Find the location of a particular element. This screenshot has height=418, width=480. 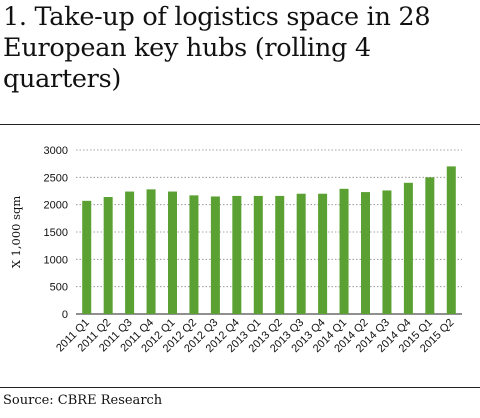

y-tick-label: 500 is located at coordinates (59, 288).